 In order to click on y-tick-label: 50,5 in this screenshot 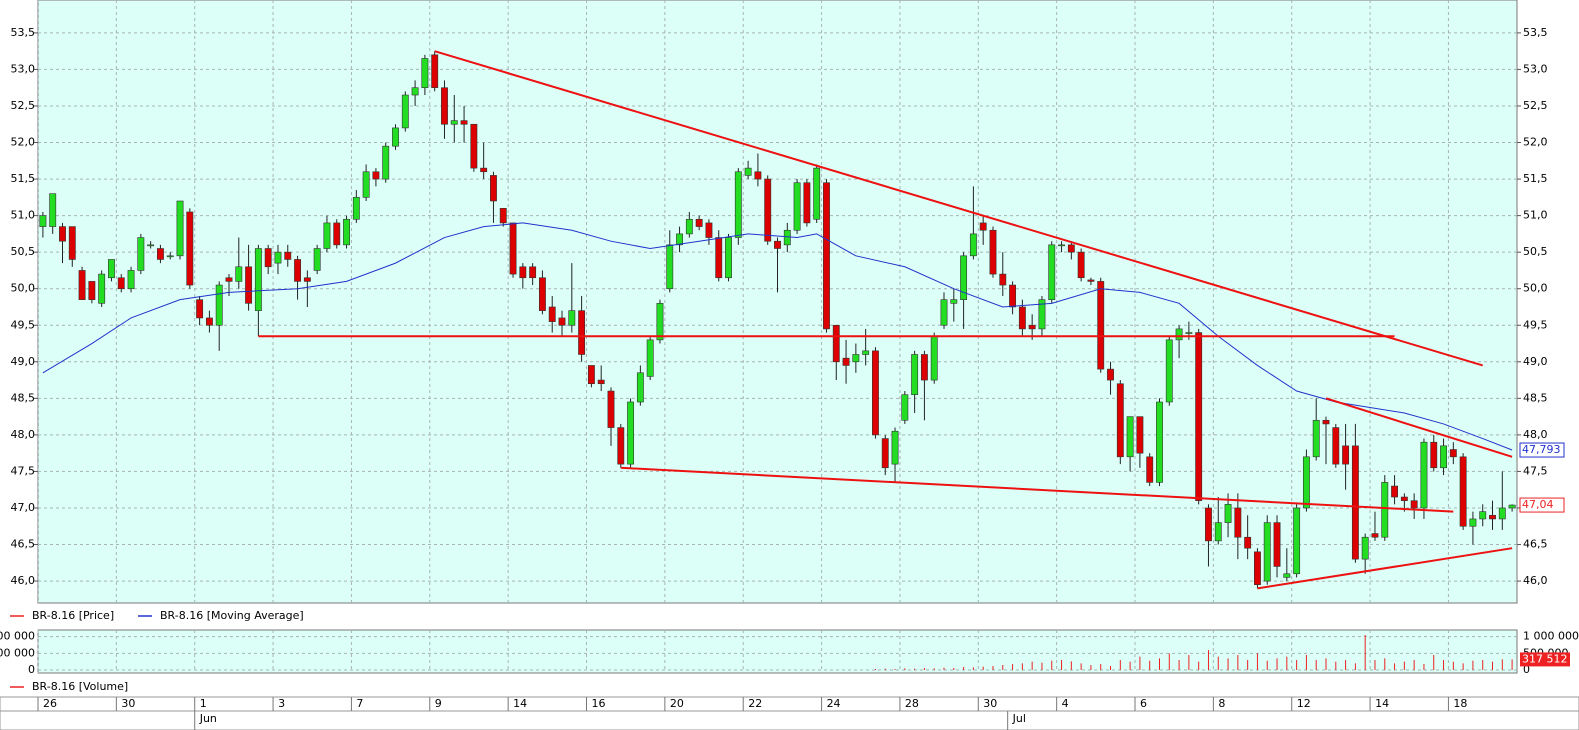, I will do `click(1535, 251)`.